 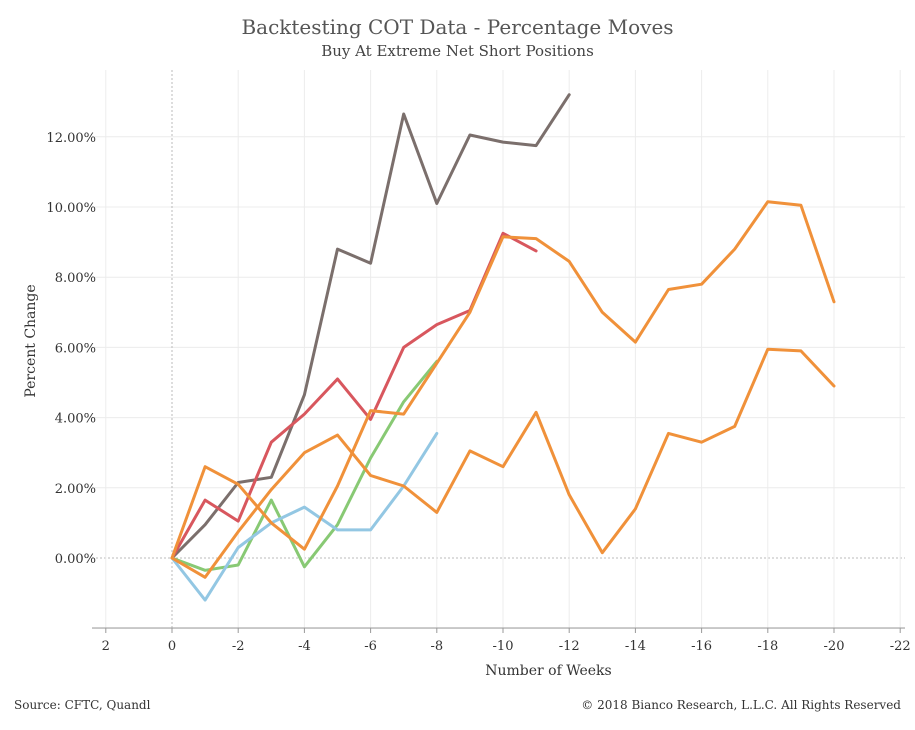 I want to click on x-tick-label: -22, so click(x=900, y=646).